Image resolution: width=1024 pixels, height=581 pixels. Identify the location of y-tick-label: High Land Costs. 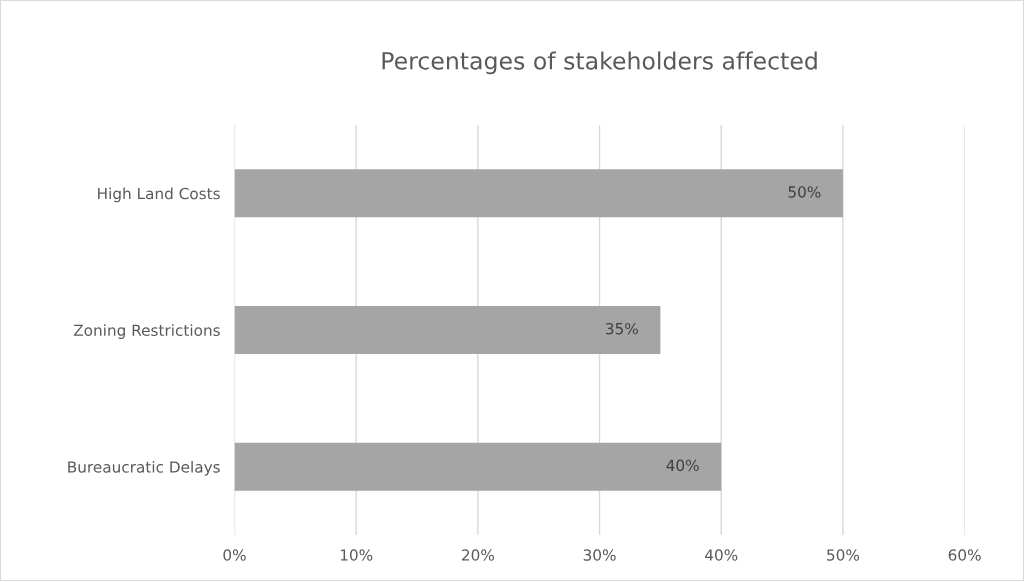
(159, 195).